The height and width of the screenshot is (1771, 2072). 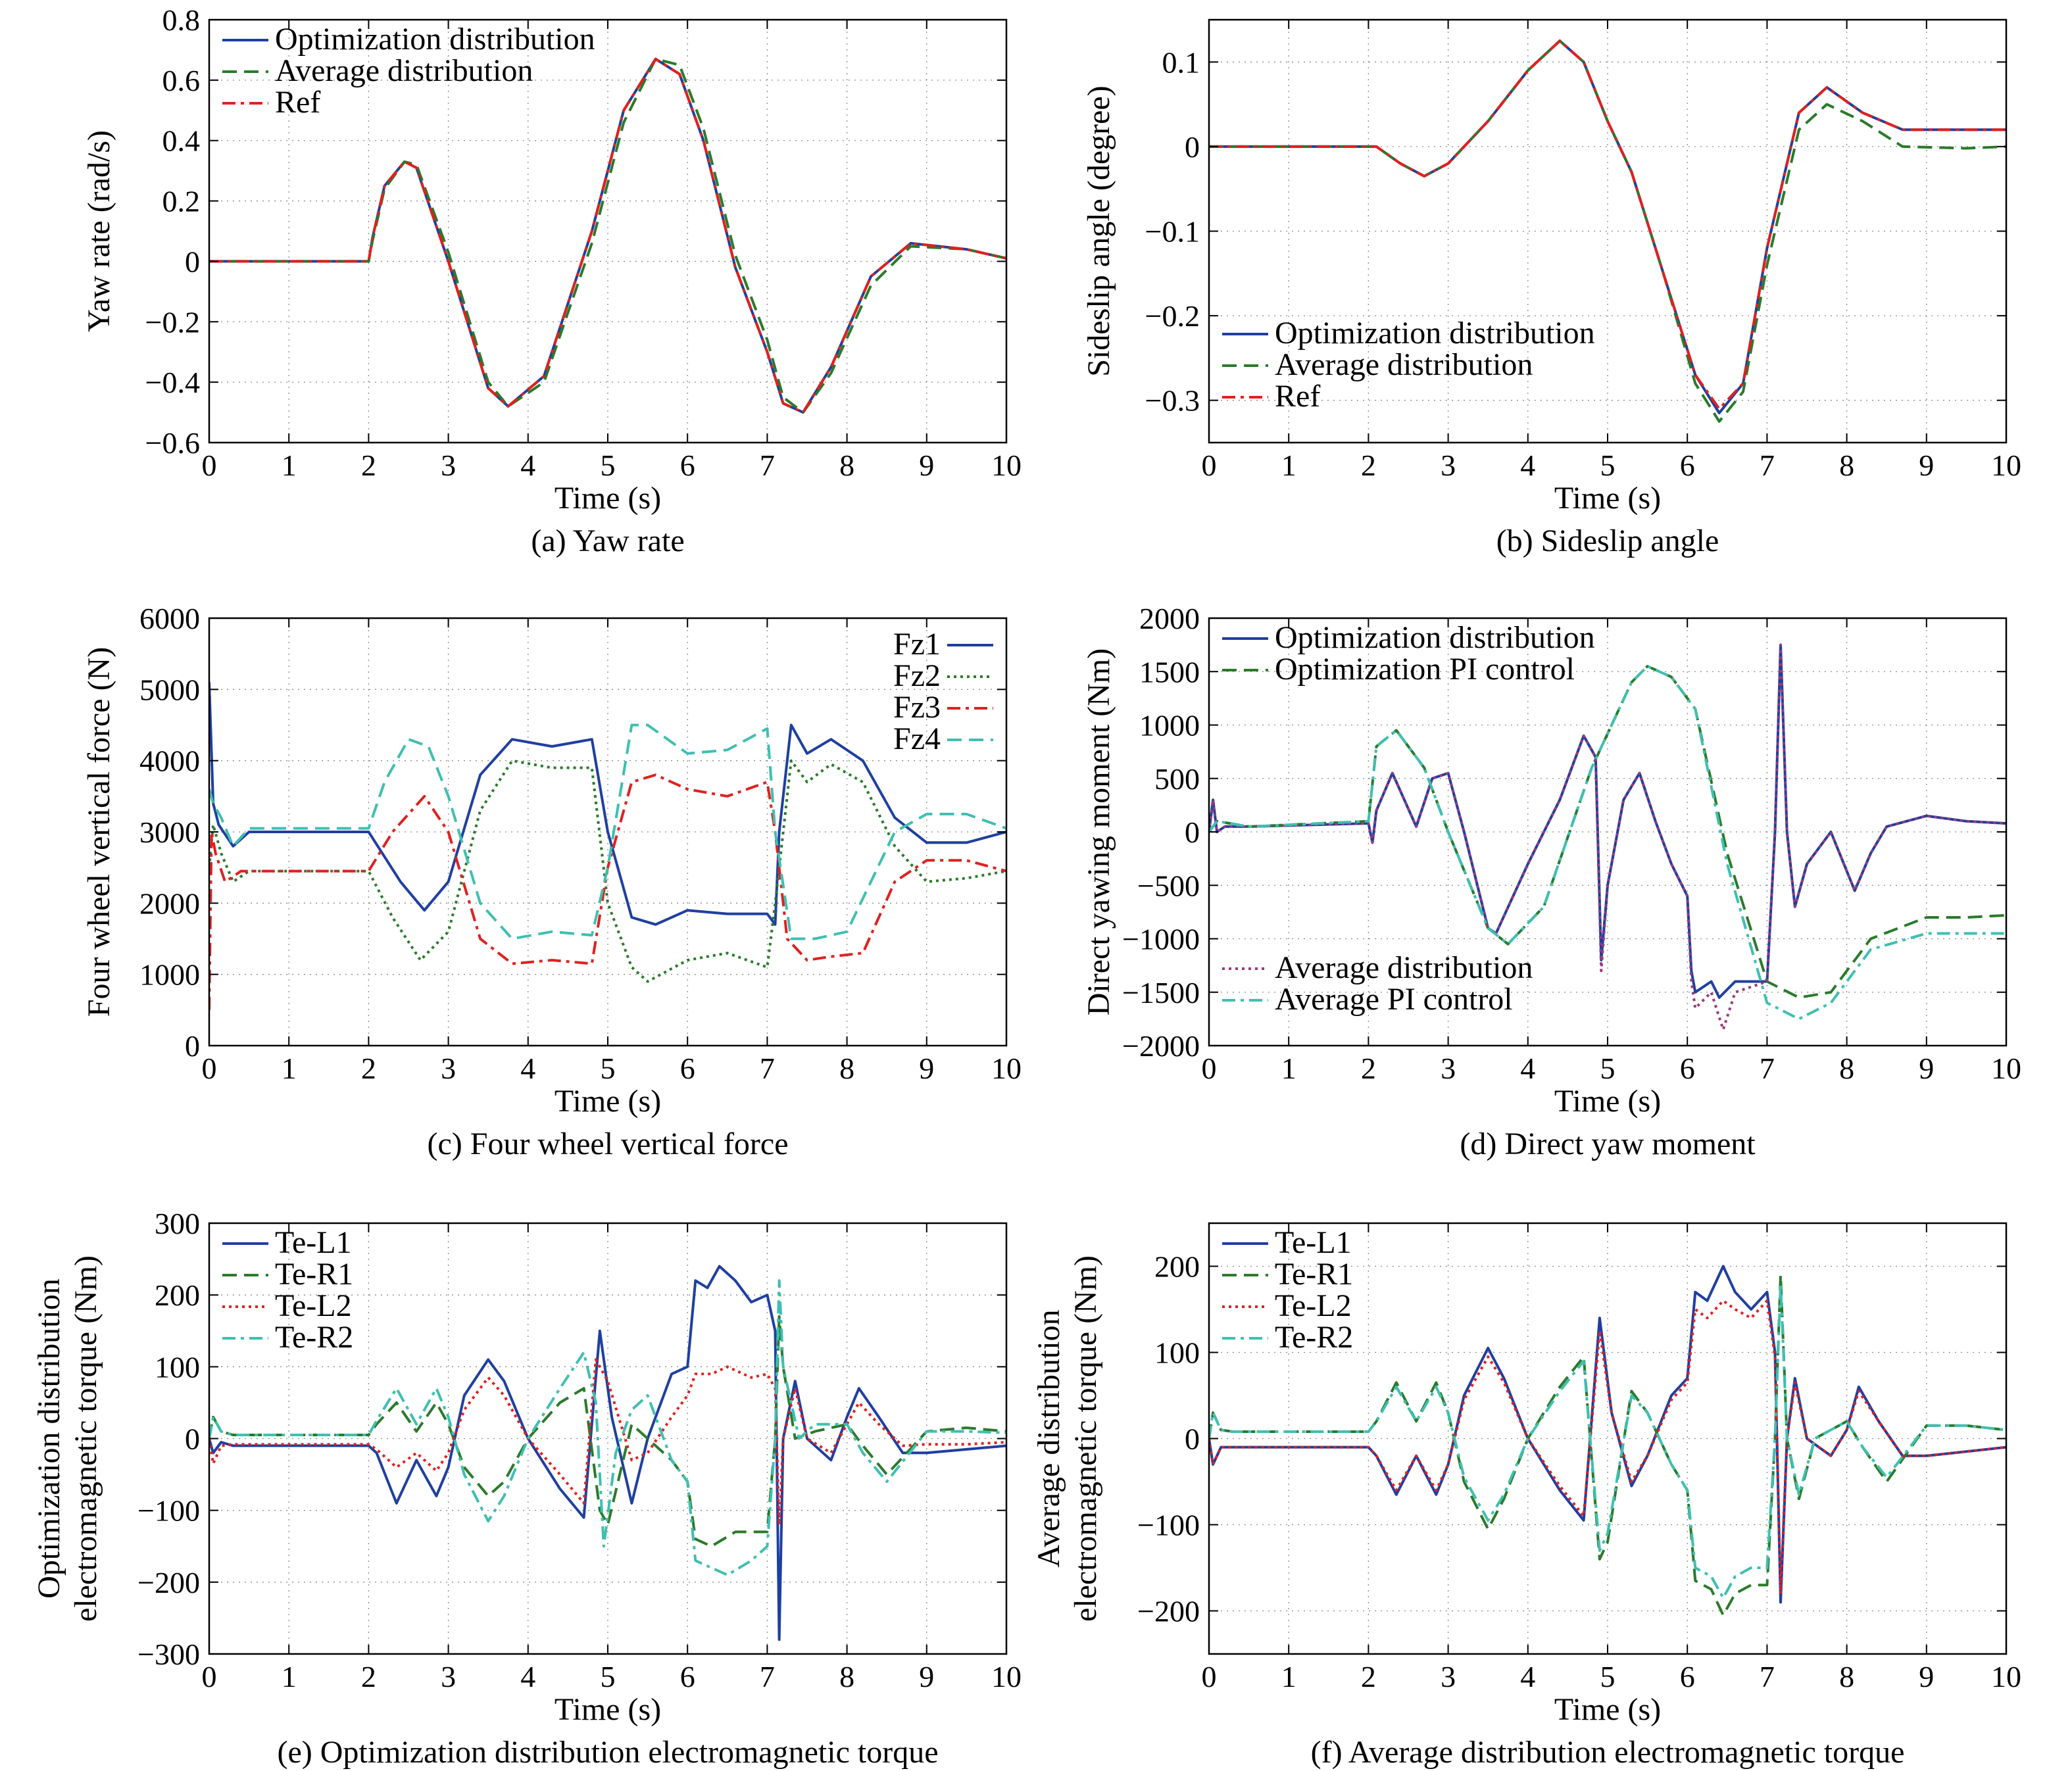 I want to click on y-tick-label: −100, so click(x=168, y=1511).